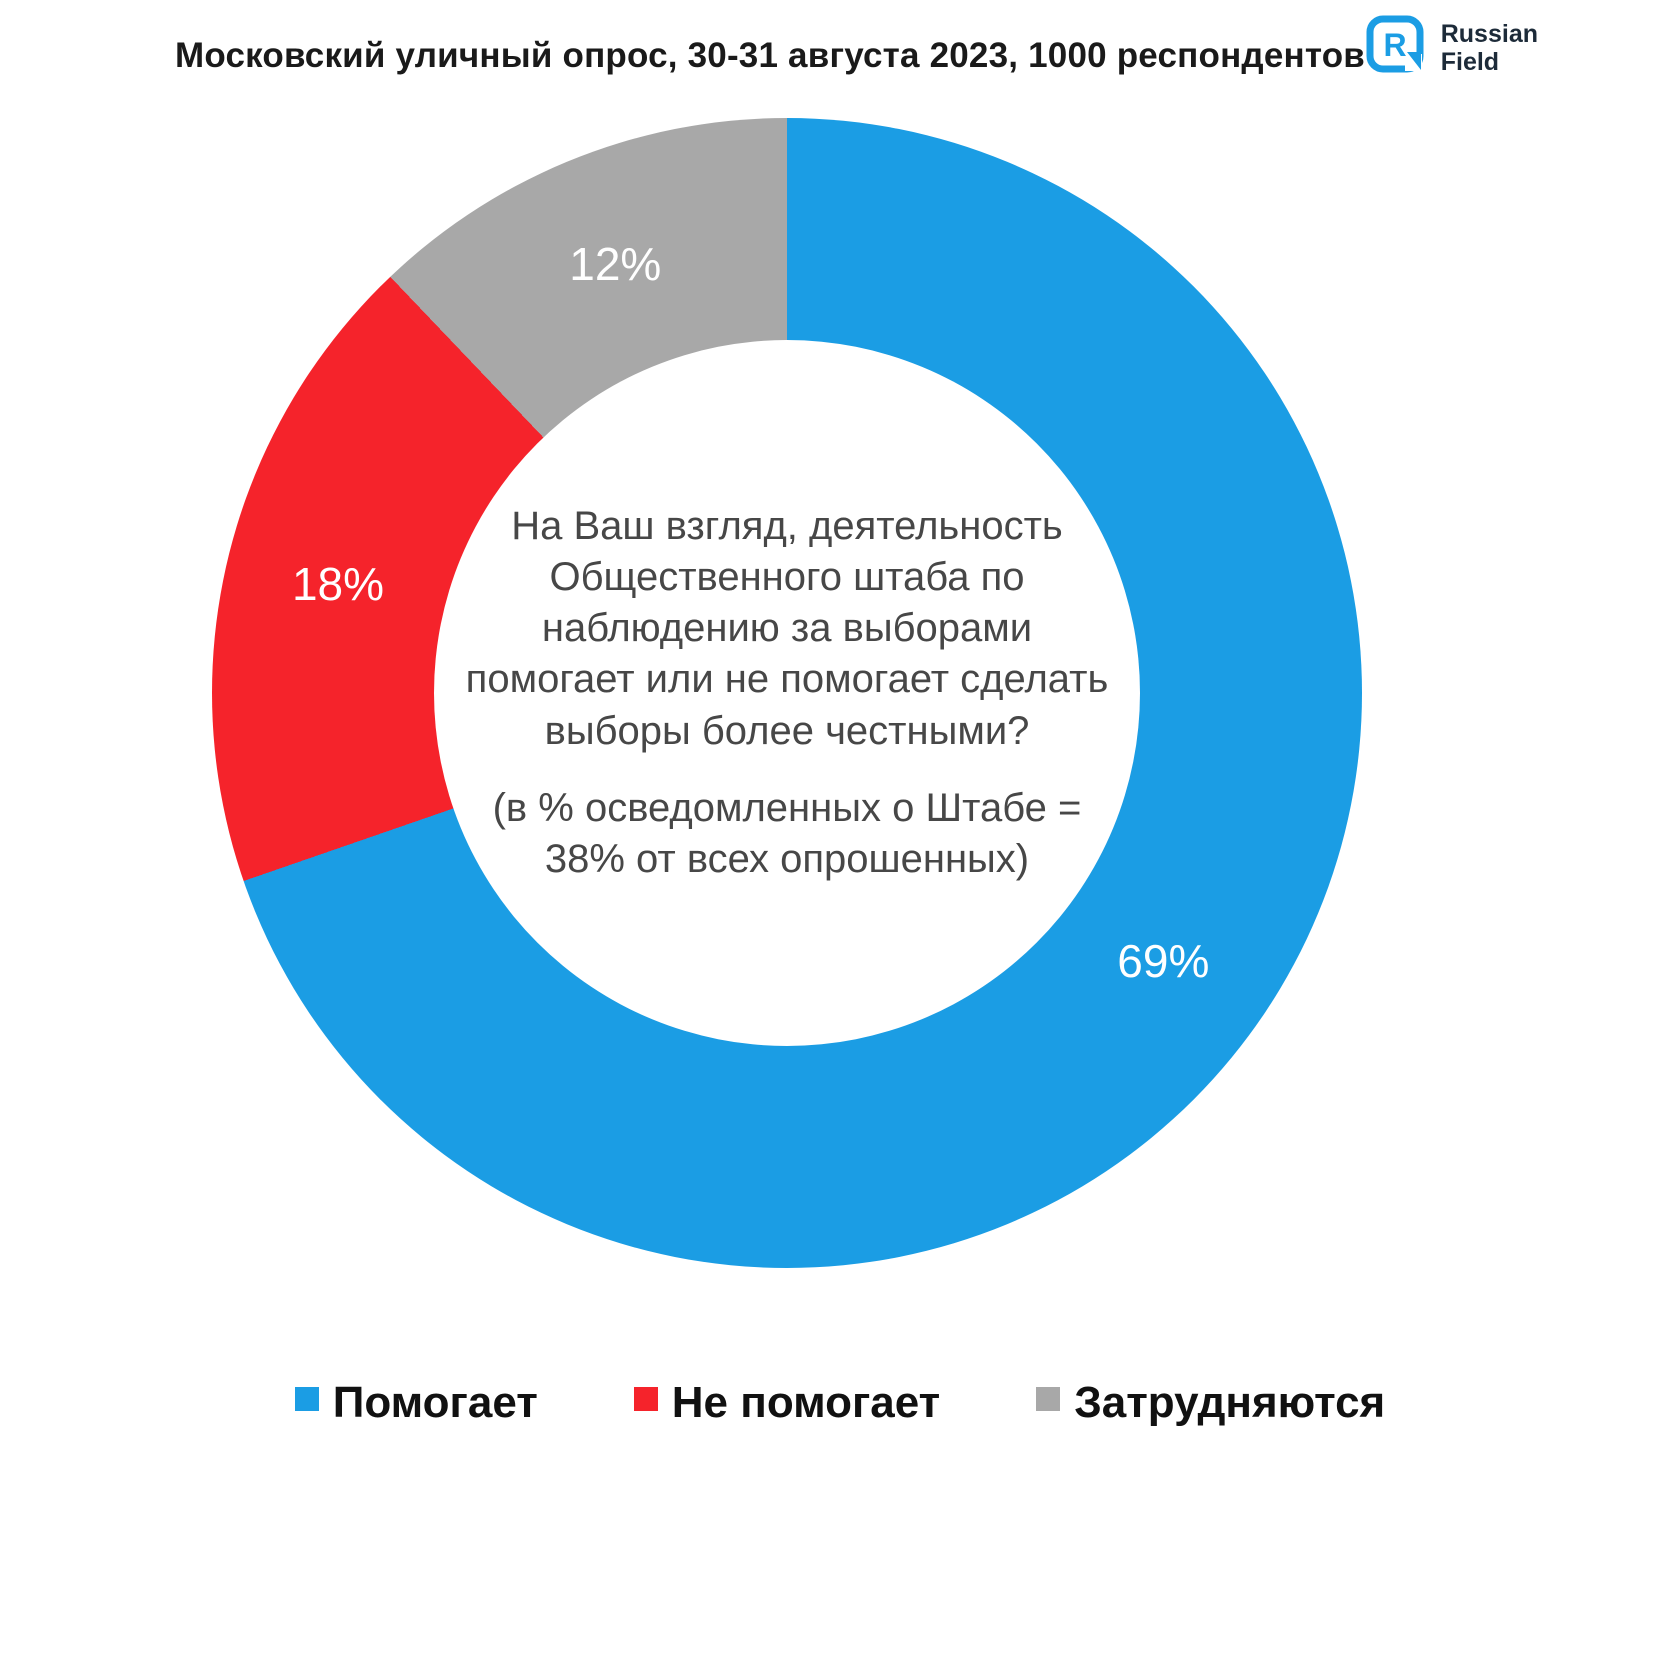 Image resolution: width=1680 pixels, height=1680 pixels. Describe the element at coordinates (1163, 960) in the screenshot. I see `slice-value-label: 69%` at that location.